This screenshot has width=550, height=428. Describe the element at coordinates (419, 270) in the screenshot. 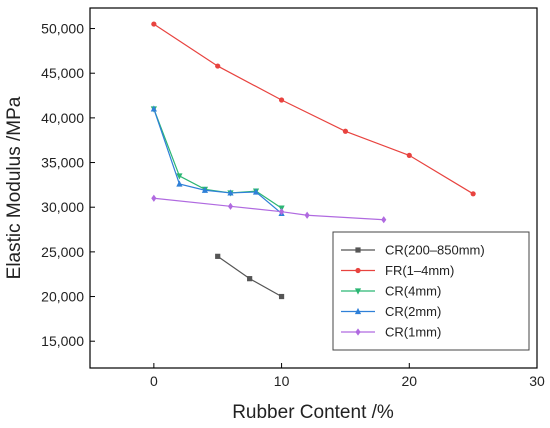

I see `legend-label: FR(1–4mm)` at that location.